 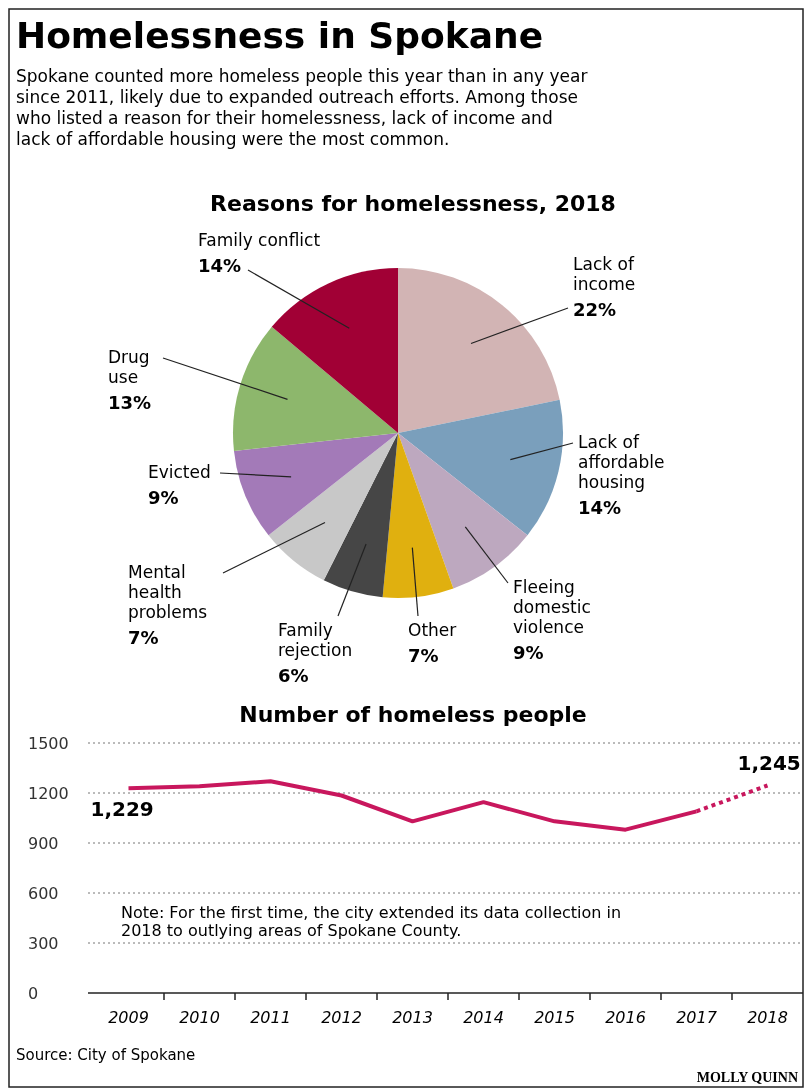 I want to click on slice-label: Lack of income, so click(x=604, y=274).